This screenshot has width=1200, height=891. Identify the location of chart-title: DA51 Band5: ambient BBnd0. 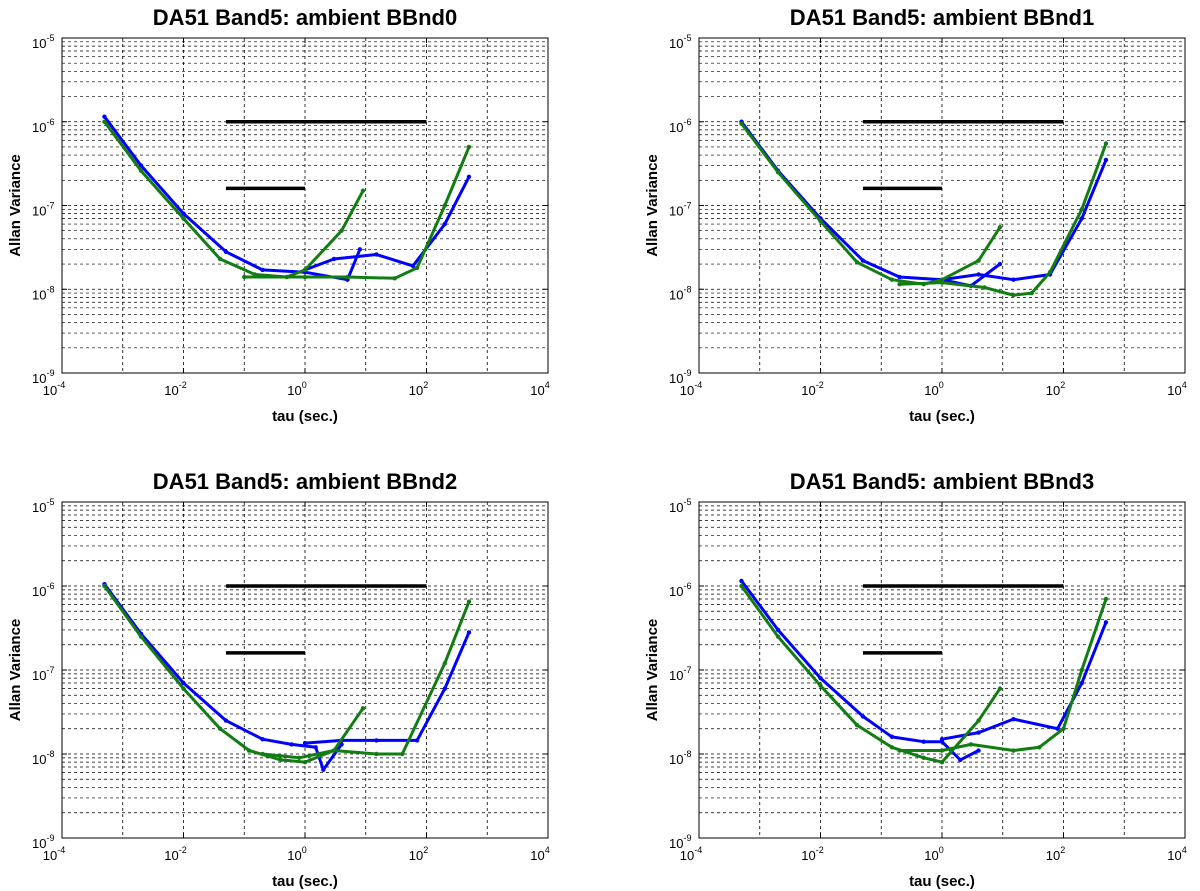
(305, 17).